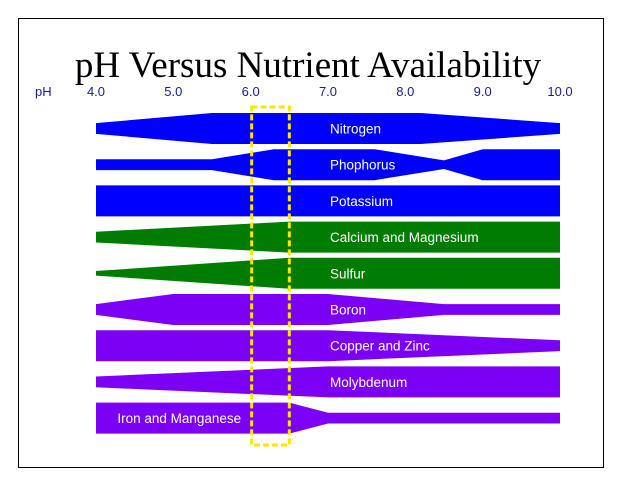 The image size is (622, 491). What do you see at coordinates (405, 91) in the screenshot?
I see `tick-label-8.0: 8.0` at bounding box center [405, 91].